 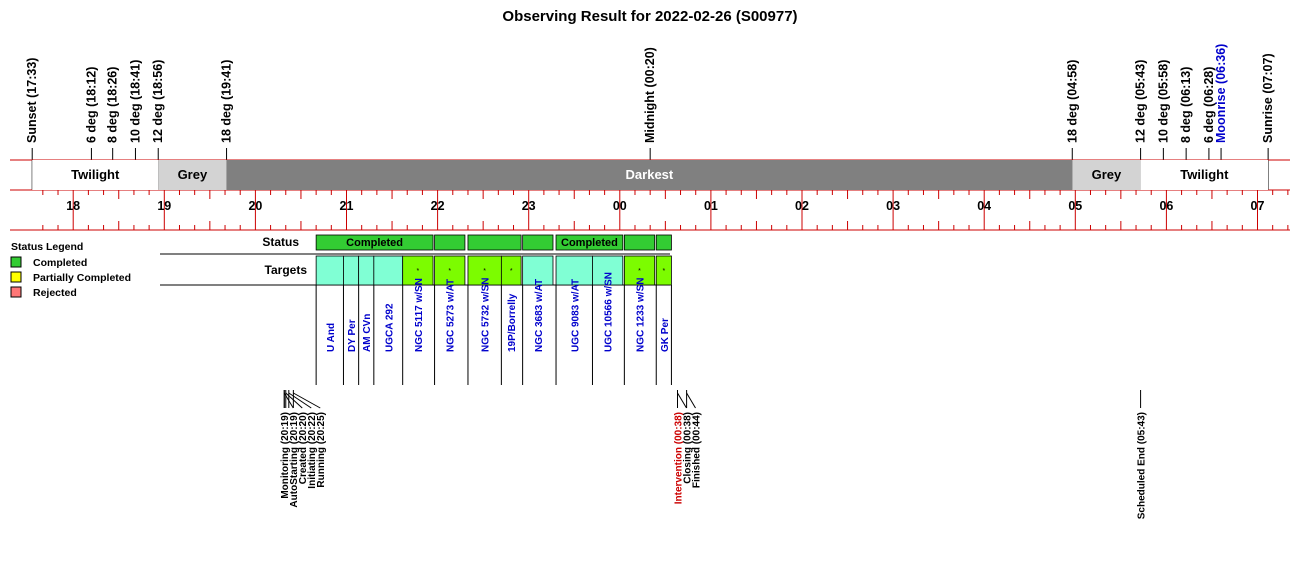 What do you see at coordinates (47, 247) in the screenshot?
I see `legend-title: Status Legend` at bounding box center [47, 247].